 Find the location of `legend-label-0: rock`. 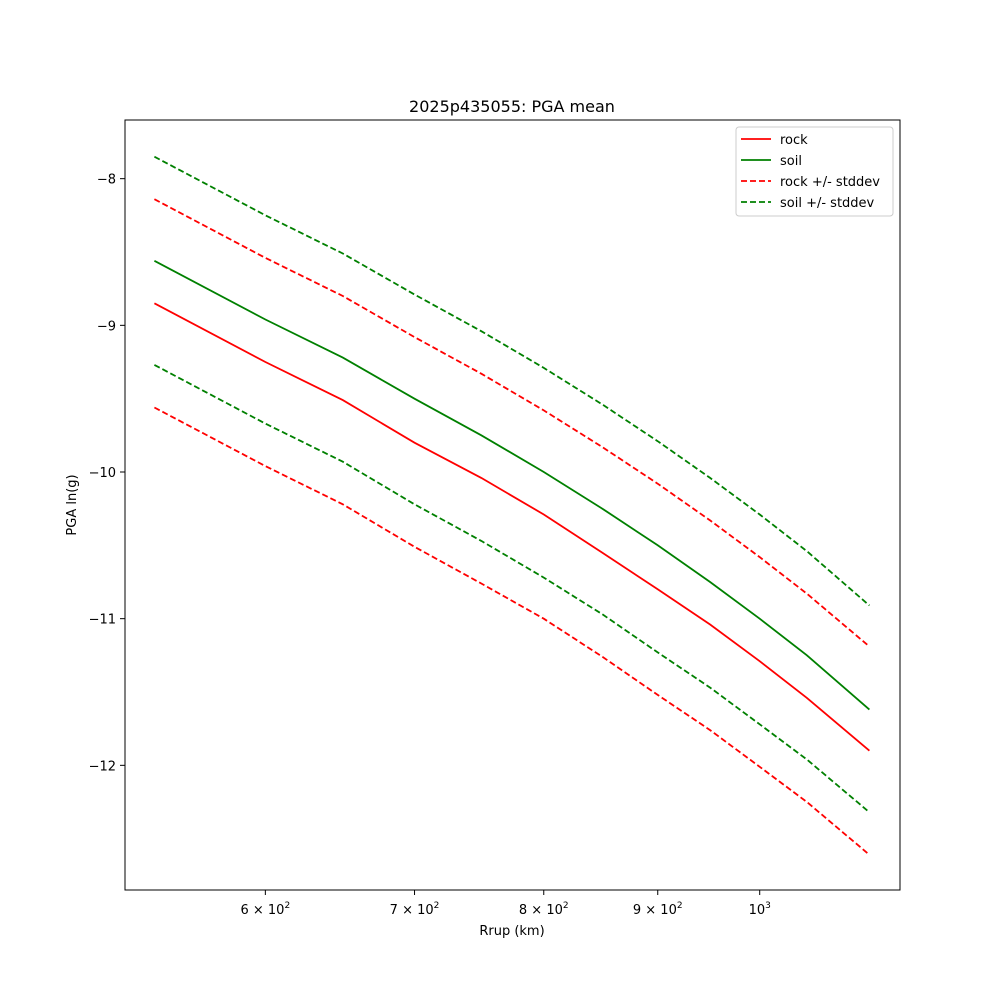

legend-label-0: rock is located at coordinates (794, 140).